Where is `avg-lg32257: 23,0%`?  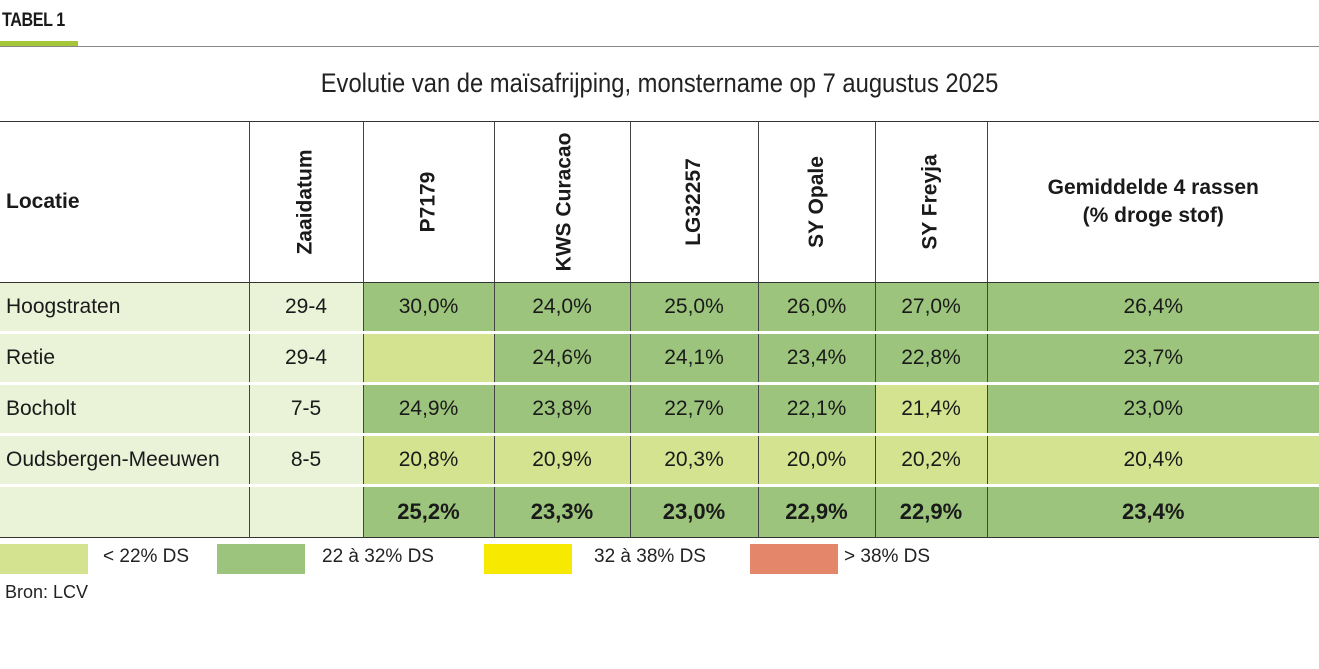
avg-lg32257: 23,0% is located at coordinates (693, 511).